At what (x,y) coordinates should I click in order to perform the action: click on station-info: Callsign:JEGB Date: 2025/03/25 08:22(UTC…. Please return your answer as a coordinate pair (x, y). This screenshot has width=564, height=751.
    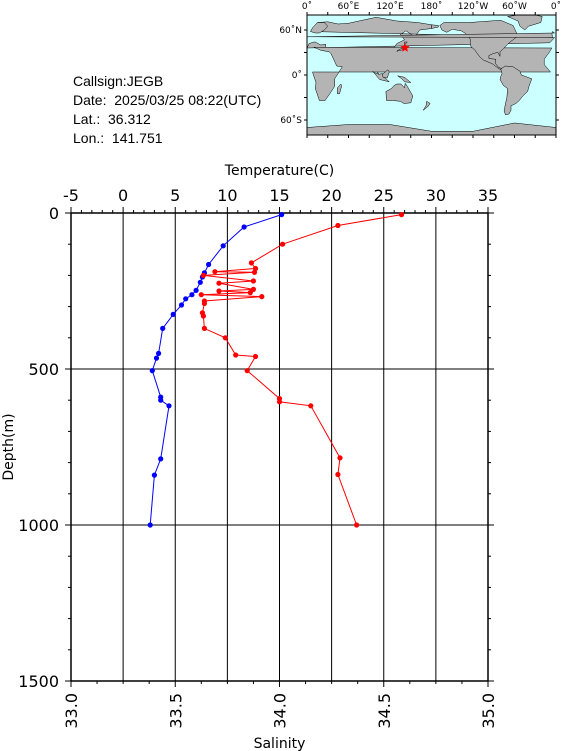
    Looking at the image, I should click on (167, 110).